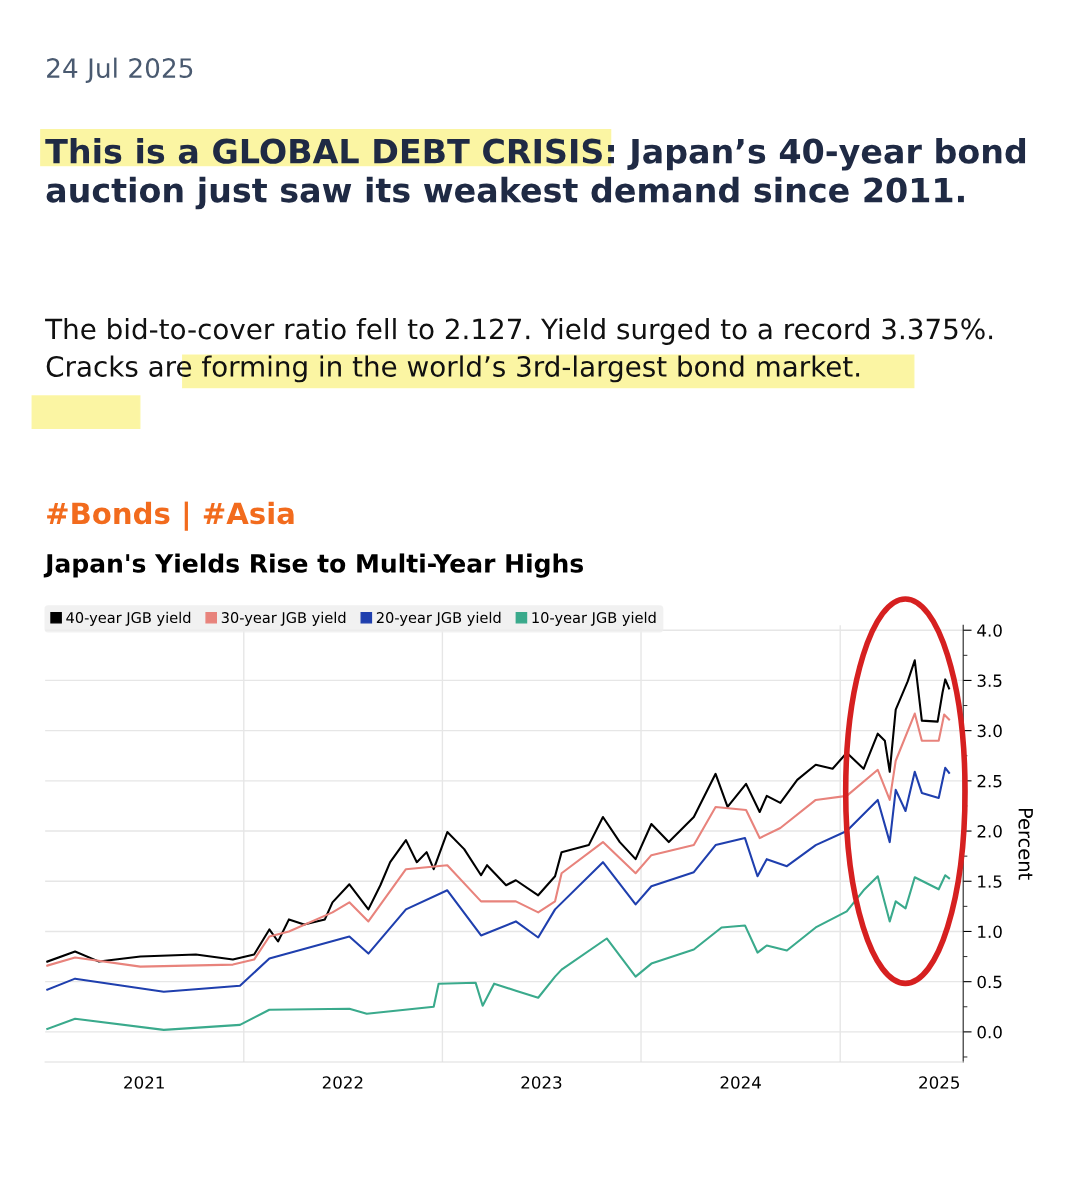  I want to click on x-tick-label: 2025, so click(939, 1082).